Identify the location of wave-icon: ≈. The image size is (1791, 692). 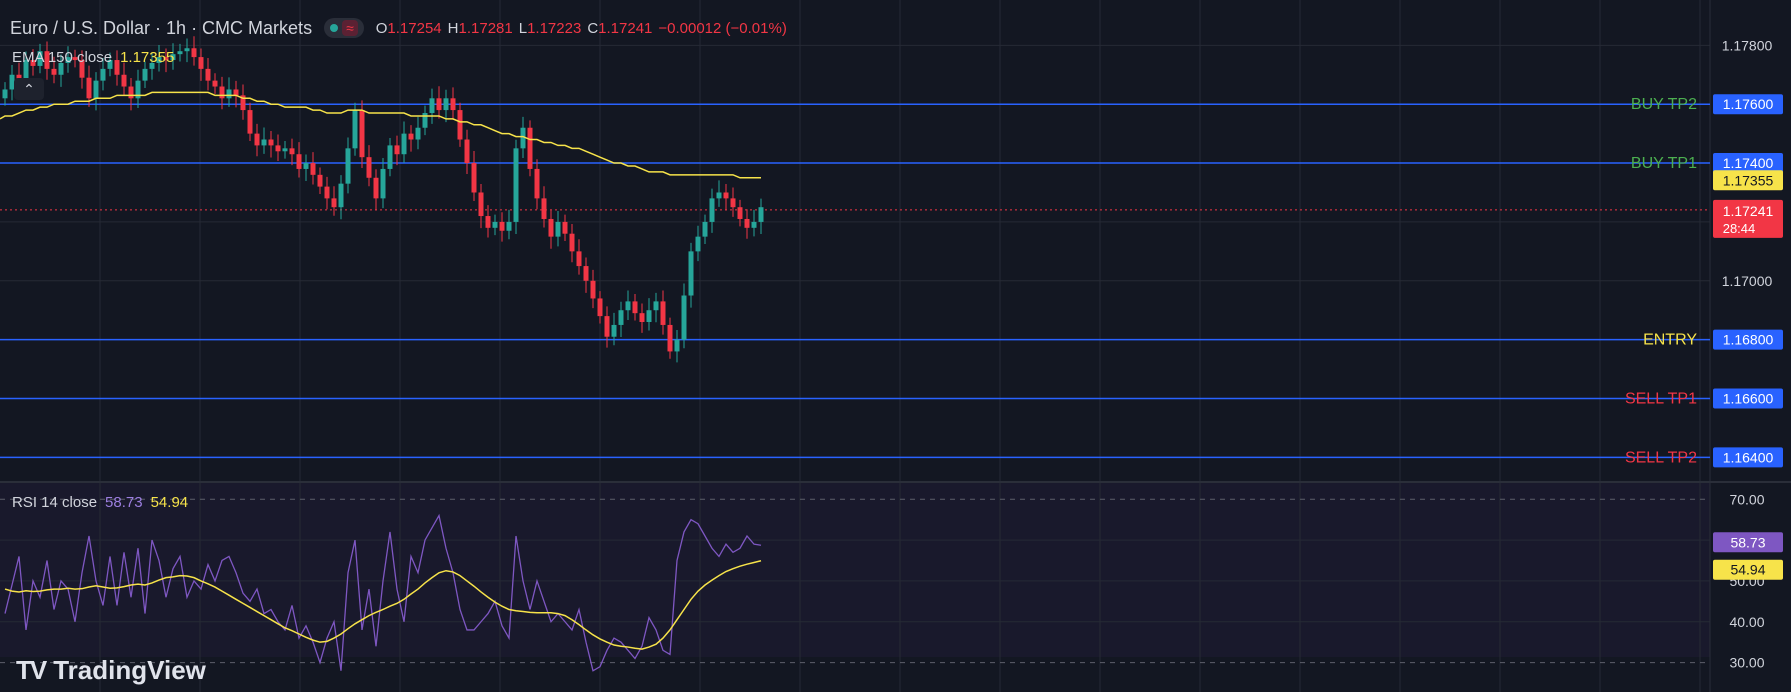
(350, 28).